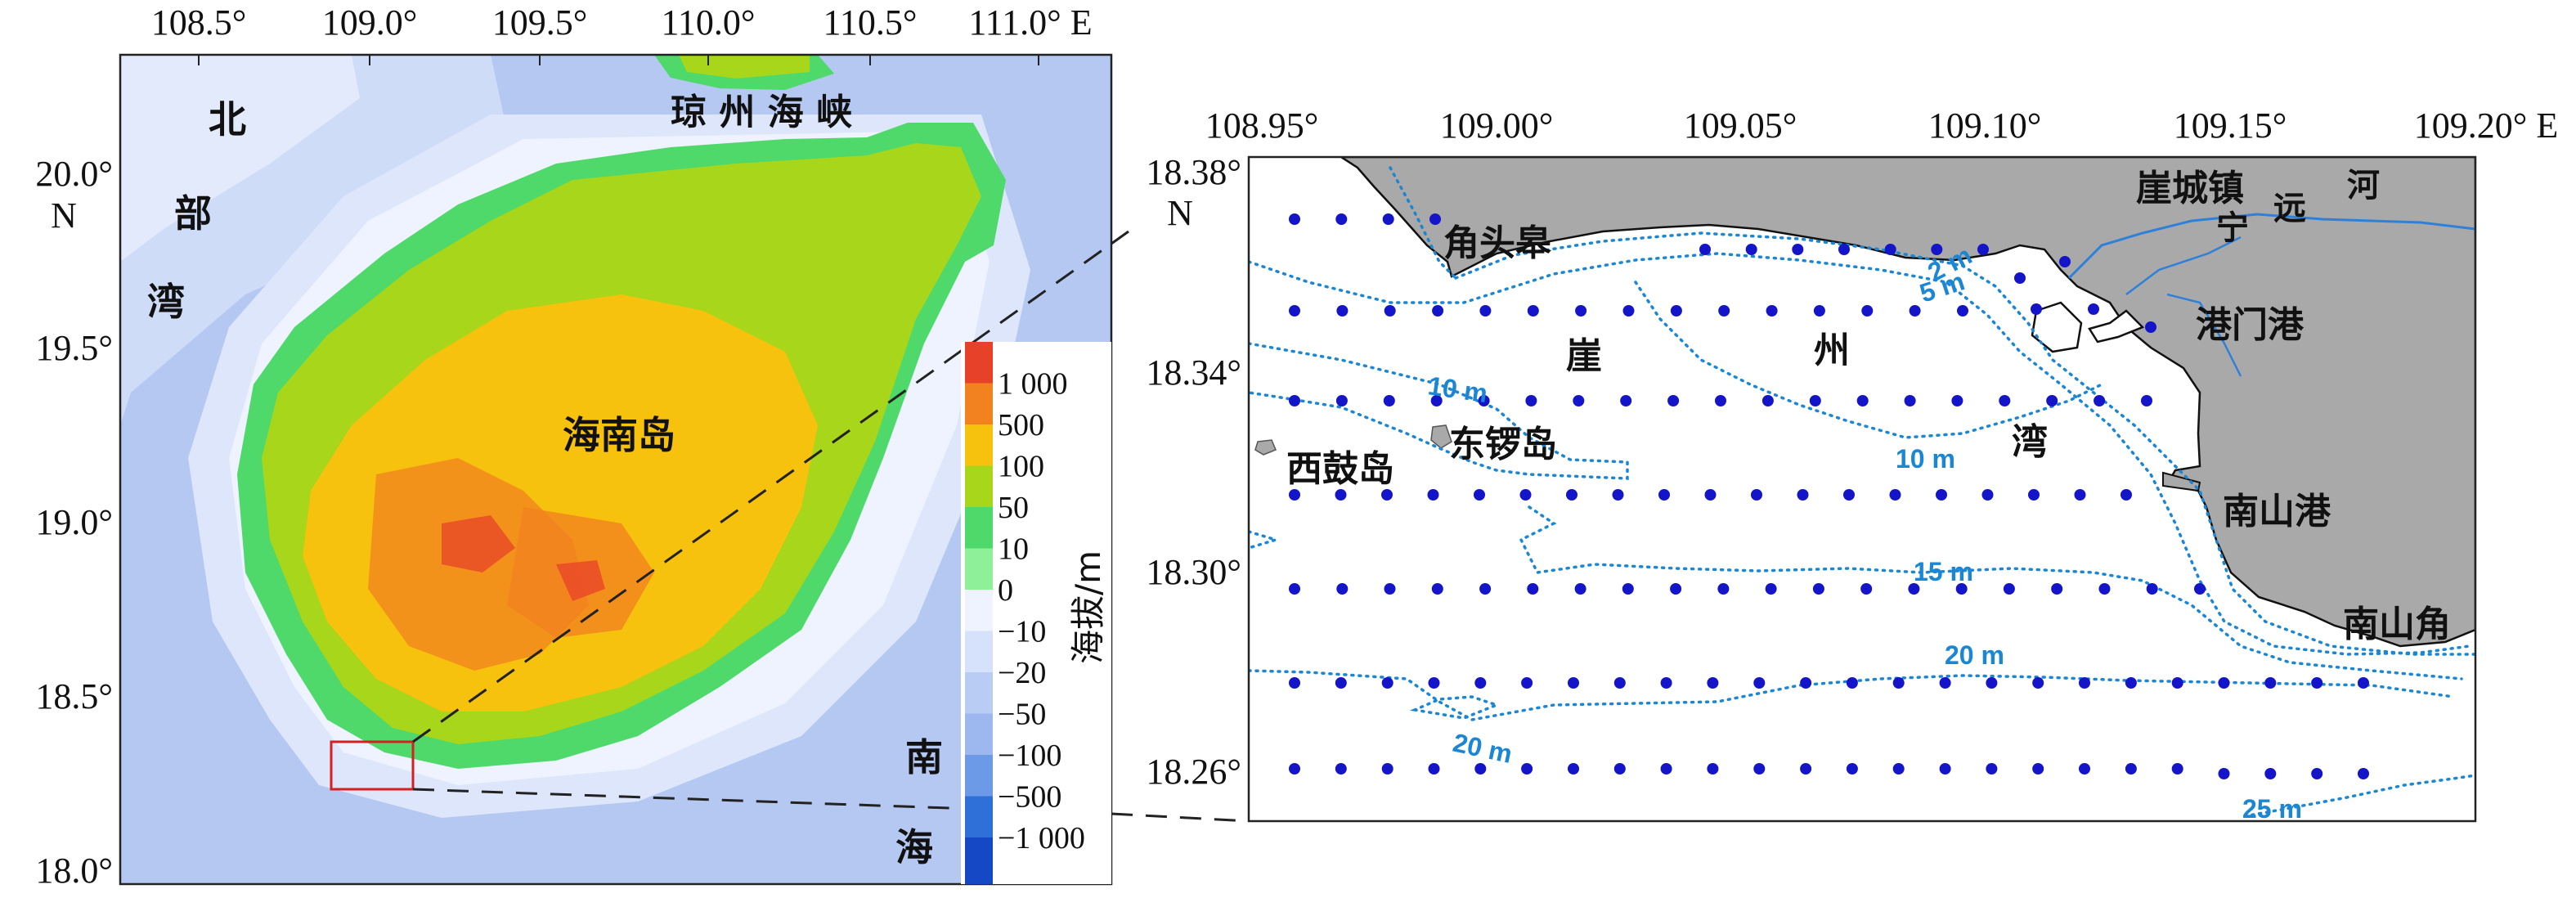 The image size is (2576, 898). What do you see at coordinates (1005, 590) in the screenshot?
I see `legend-label: 0` at bounding box center [1005, 590].